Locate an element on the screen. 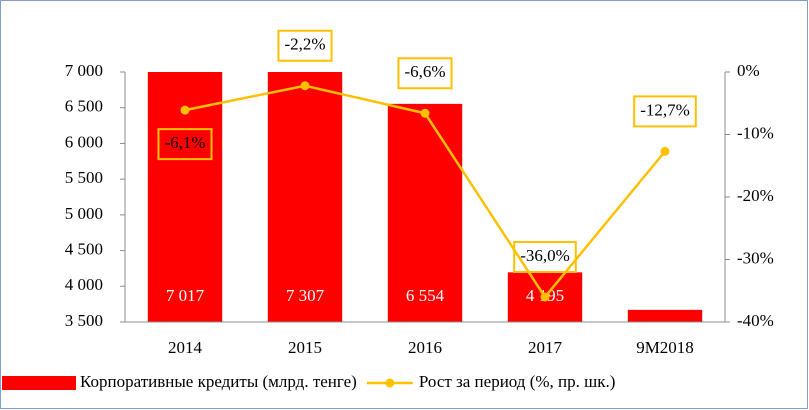 This screenshot has width=809, height=410. x-tick-label: 2014 is located at coordinates (185, 347).